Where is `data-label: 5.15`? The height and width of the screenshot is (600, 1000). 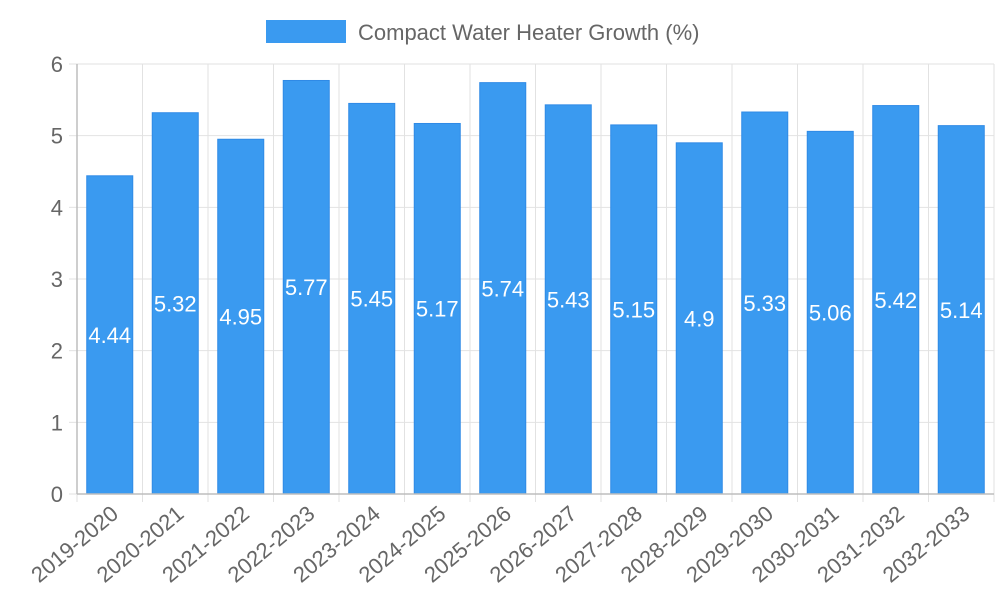
data-label: 5.15 is located at coordinates (633, 309).